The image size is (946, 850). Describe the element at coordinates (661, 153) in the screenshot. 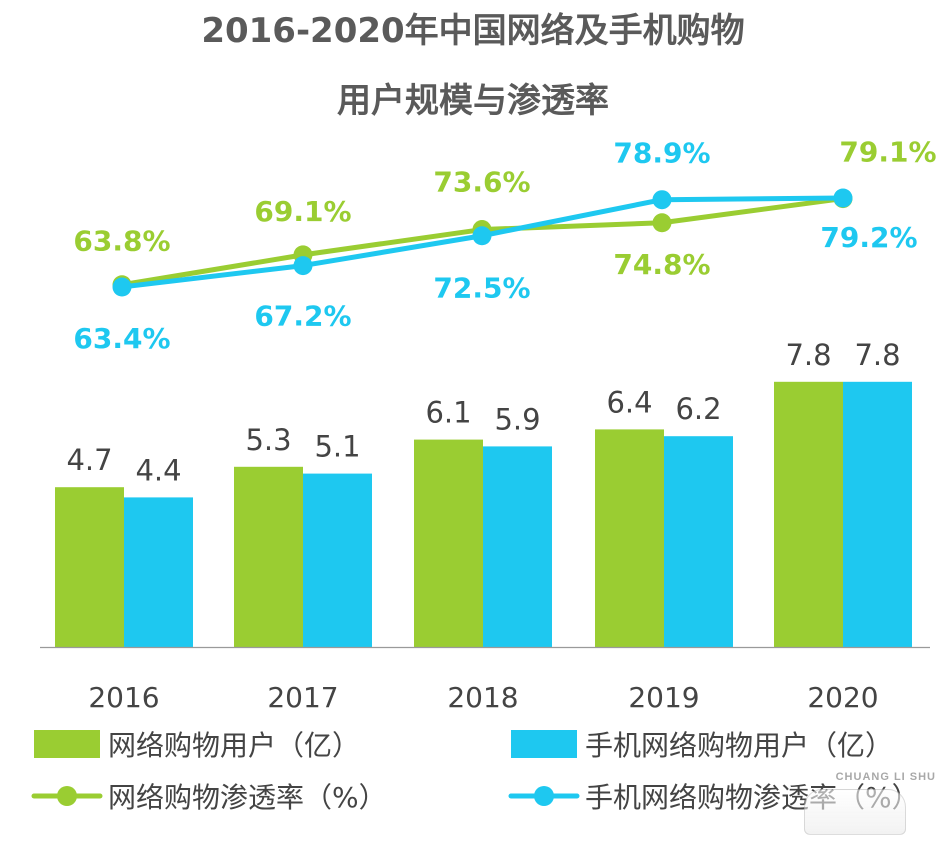

I see `line-value-label: 78.9%` at that location.